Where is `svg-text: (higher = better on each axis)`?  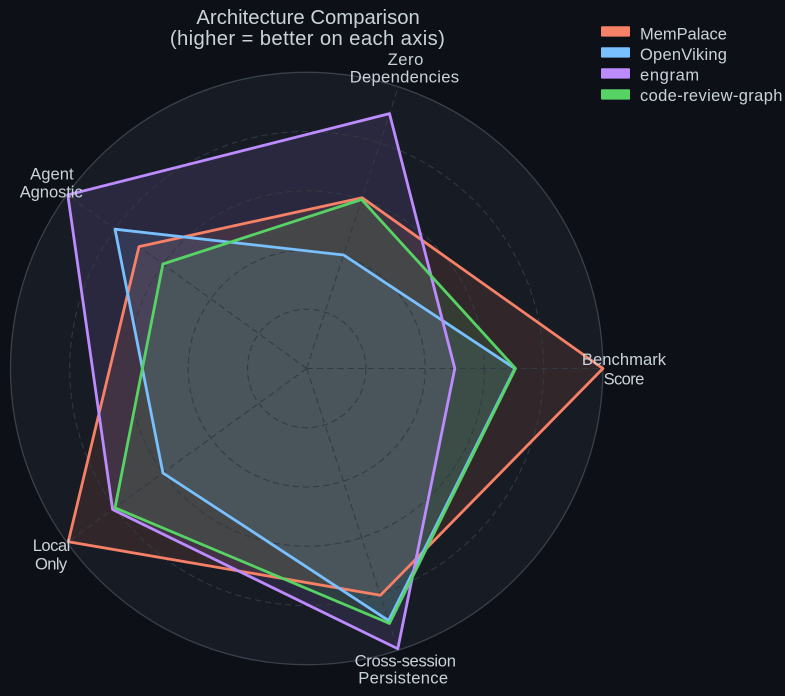 svg-text: (higher = better on each axis) is located at coordinates (307, 39).